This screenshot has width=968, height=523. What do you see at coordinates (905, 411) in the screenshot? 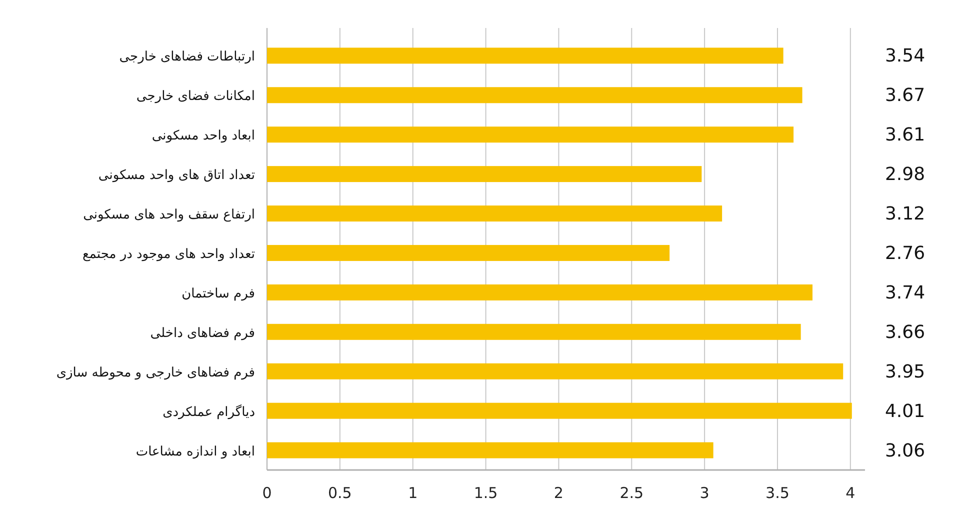
I see `data-label: 4.01` at bounding box center [905, 411].